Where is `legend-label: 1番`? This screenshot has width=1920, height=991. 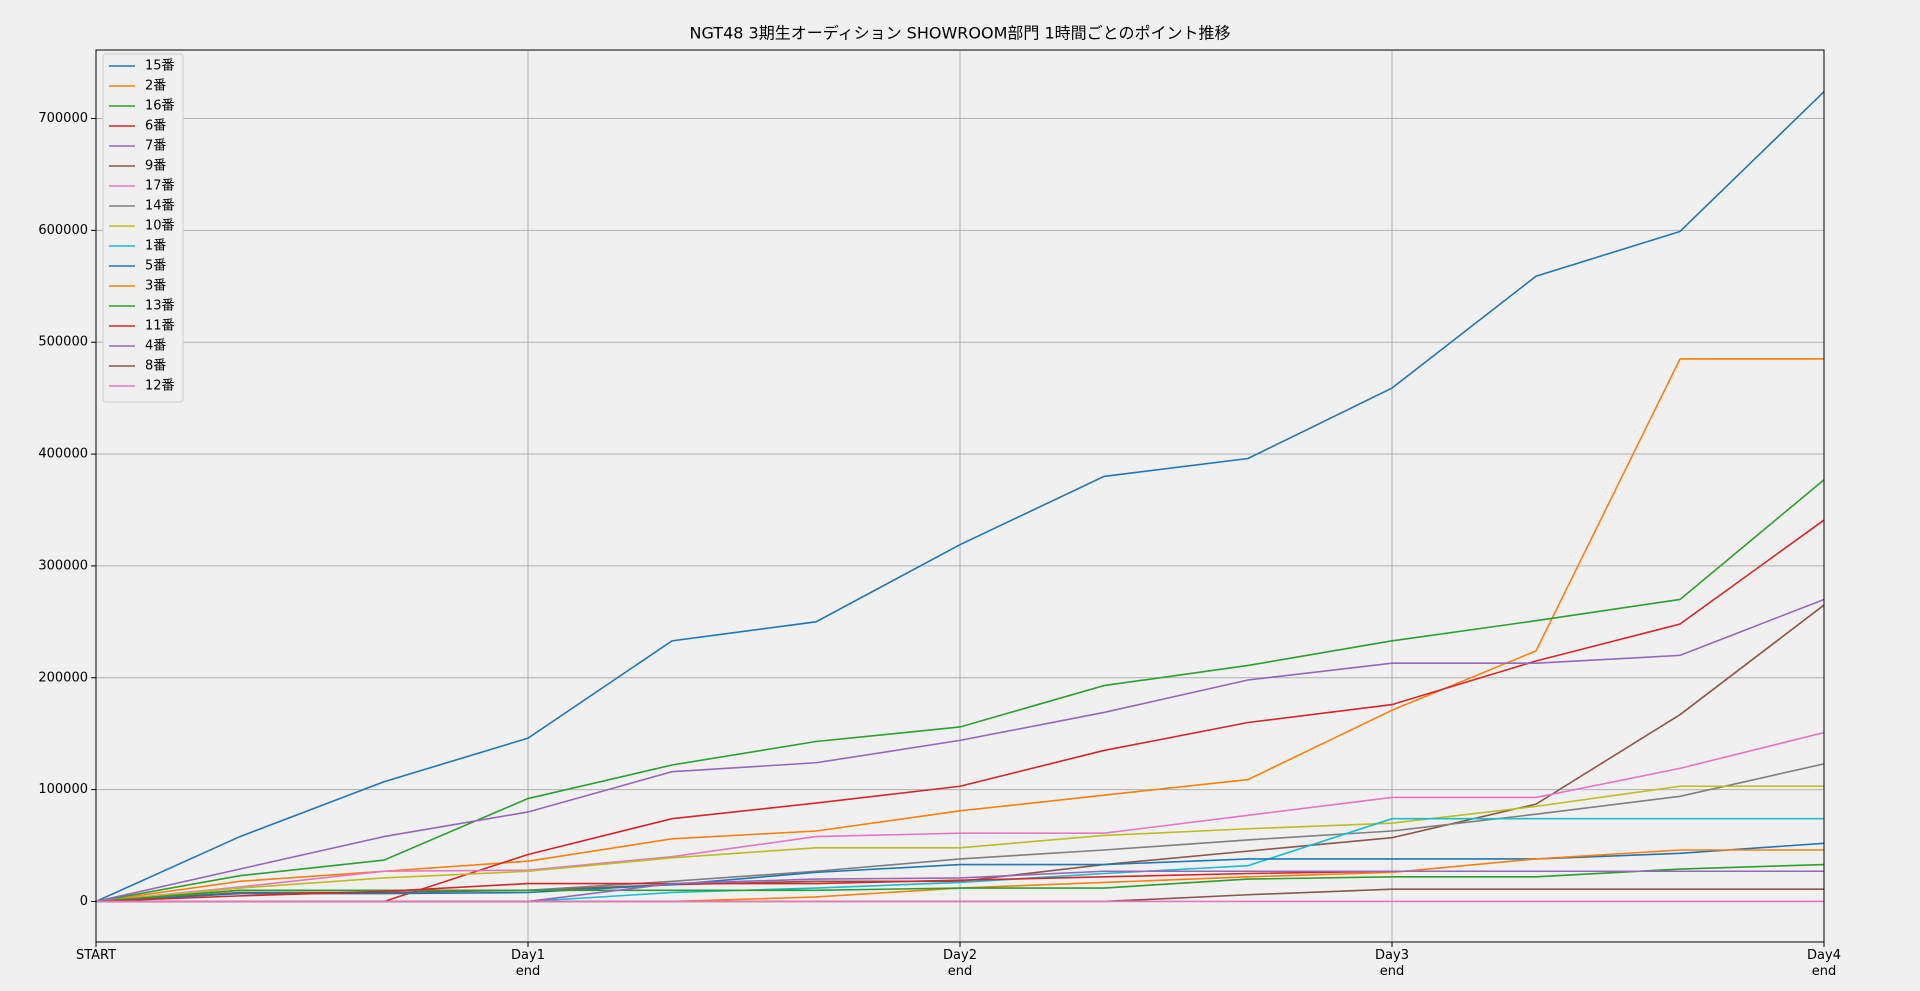 legend-label: 1番 is located at coordinates (155, 246).